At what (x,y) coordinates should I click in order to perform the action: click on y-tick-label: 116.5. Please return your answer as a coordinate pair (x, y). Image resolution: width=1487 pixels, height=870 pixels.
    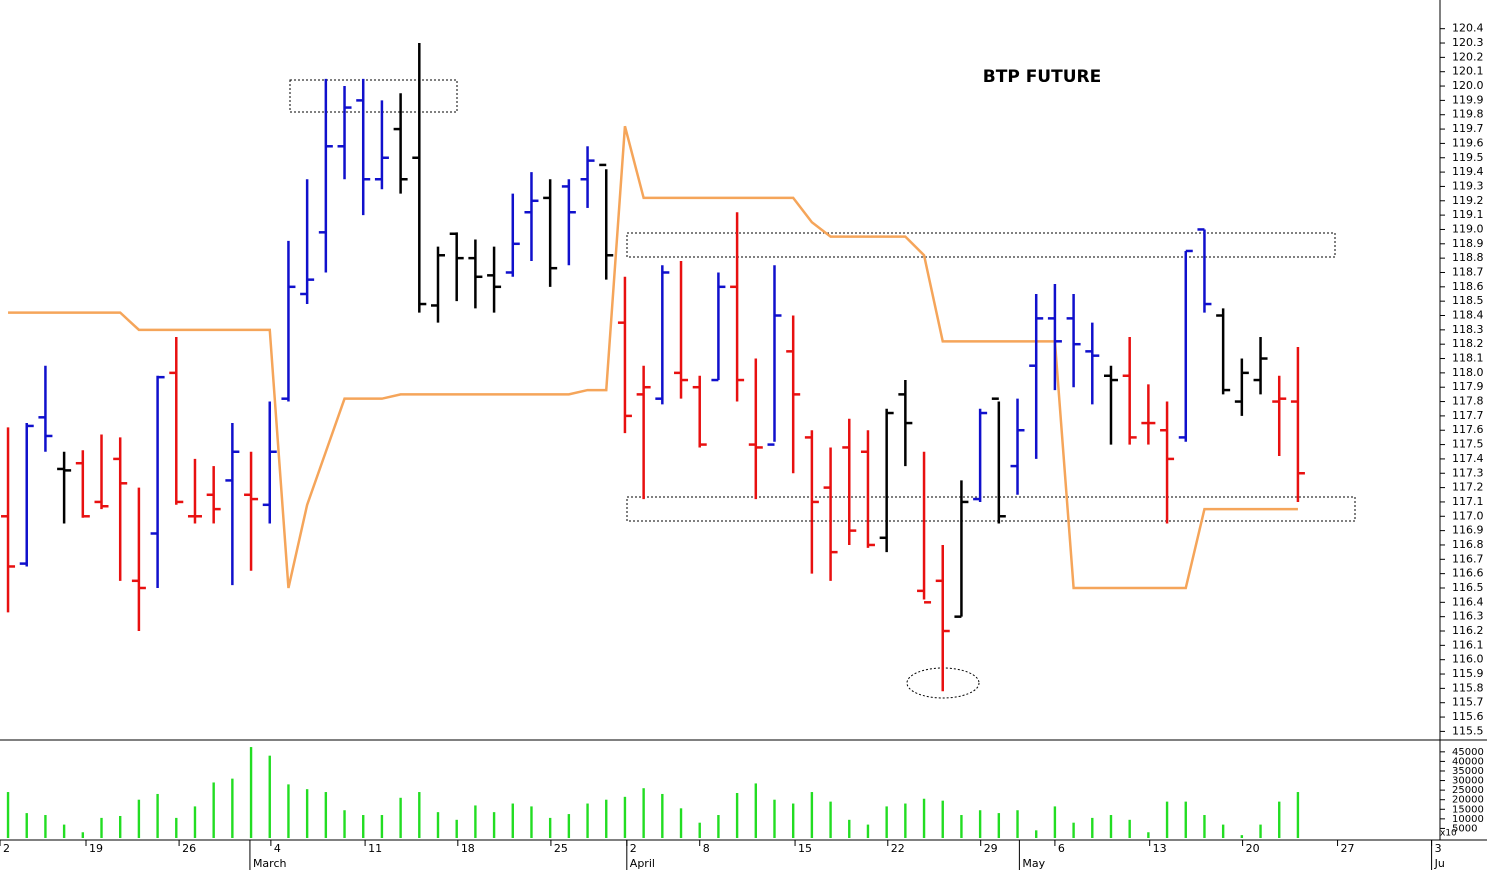
    Looking at the image, I should click on (1468, 587).